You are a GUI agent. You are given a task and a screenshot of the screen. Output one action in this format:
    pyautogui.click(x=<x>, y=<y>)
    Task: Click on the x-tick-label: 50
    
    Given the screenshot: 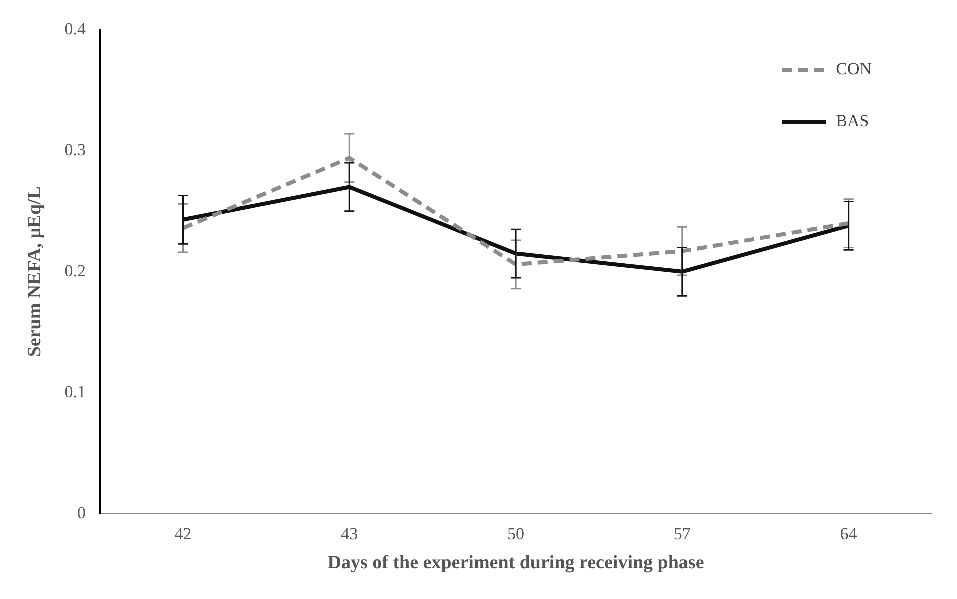 What is the action you would take?
    pyautogui.click(x=516, y=534)
    